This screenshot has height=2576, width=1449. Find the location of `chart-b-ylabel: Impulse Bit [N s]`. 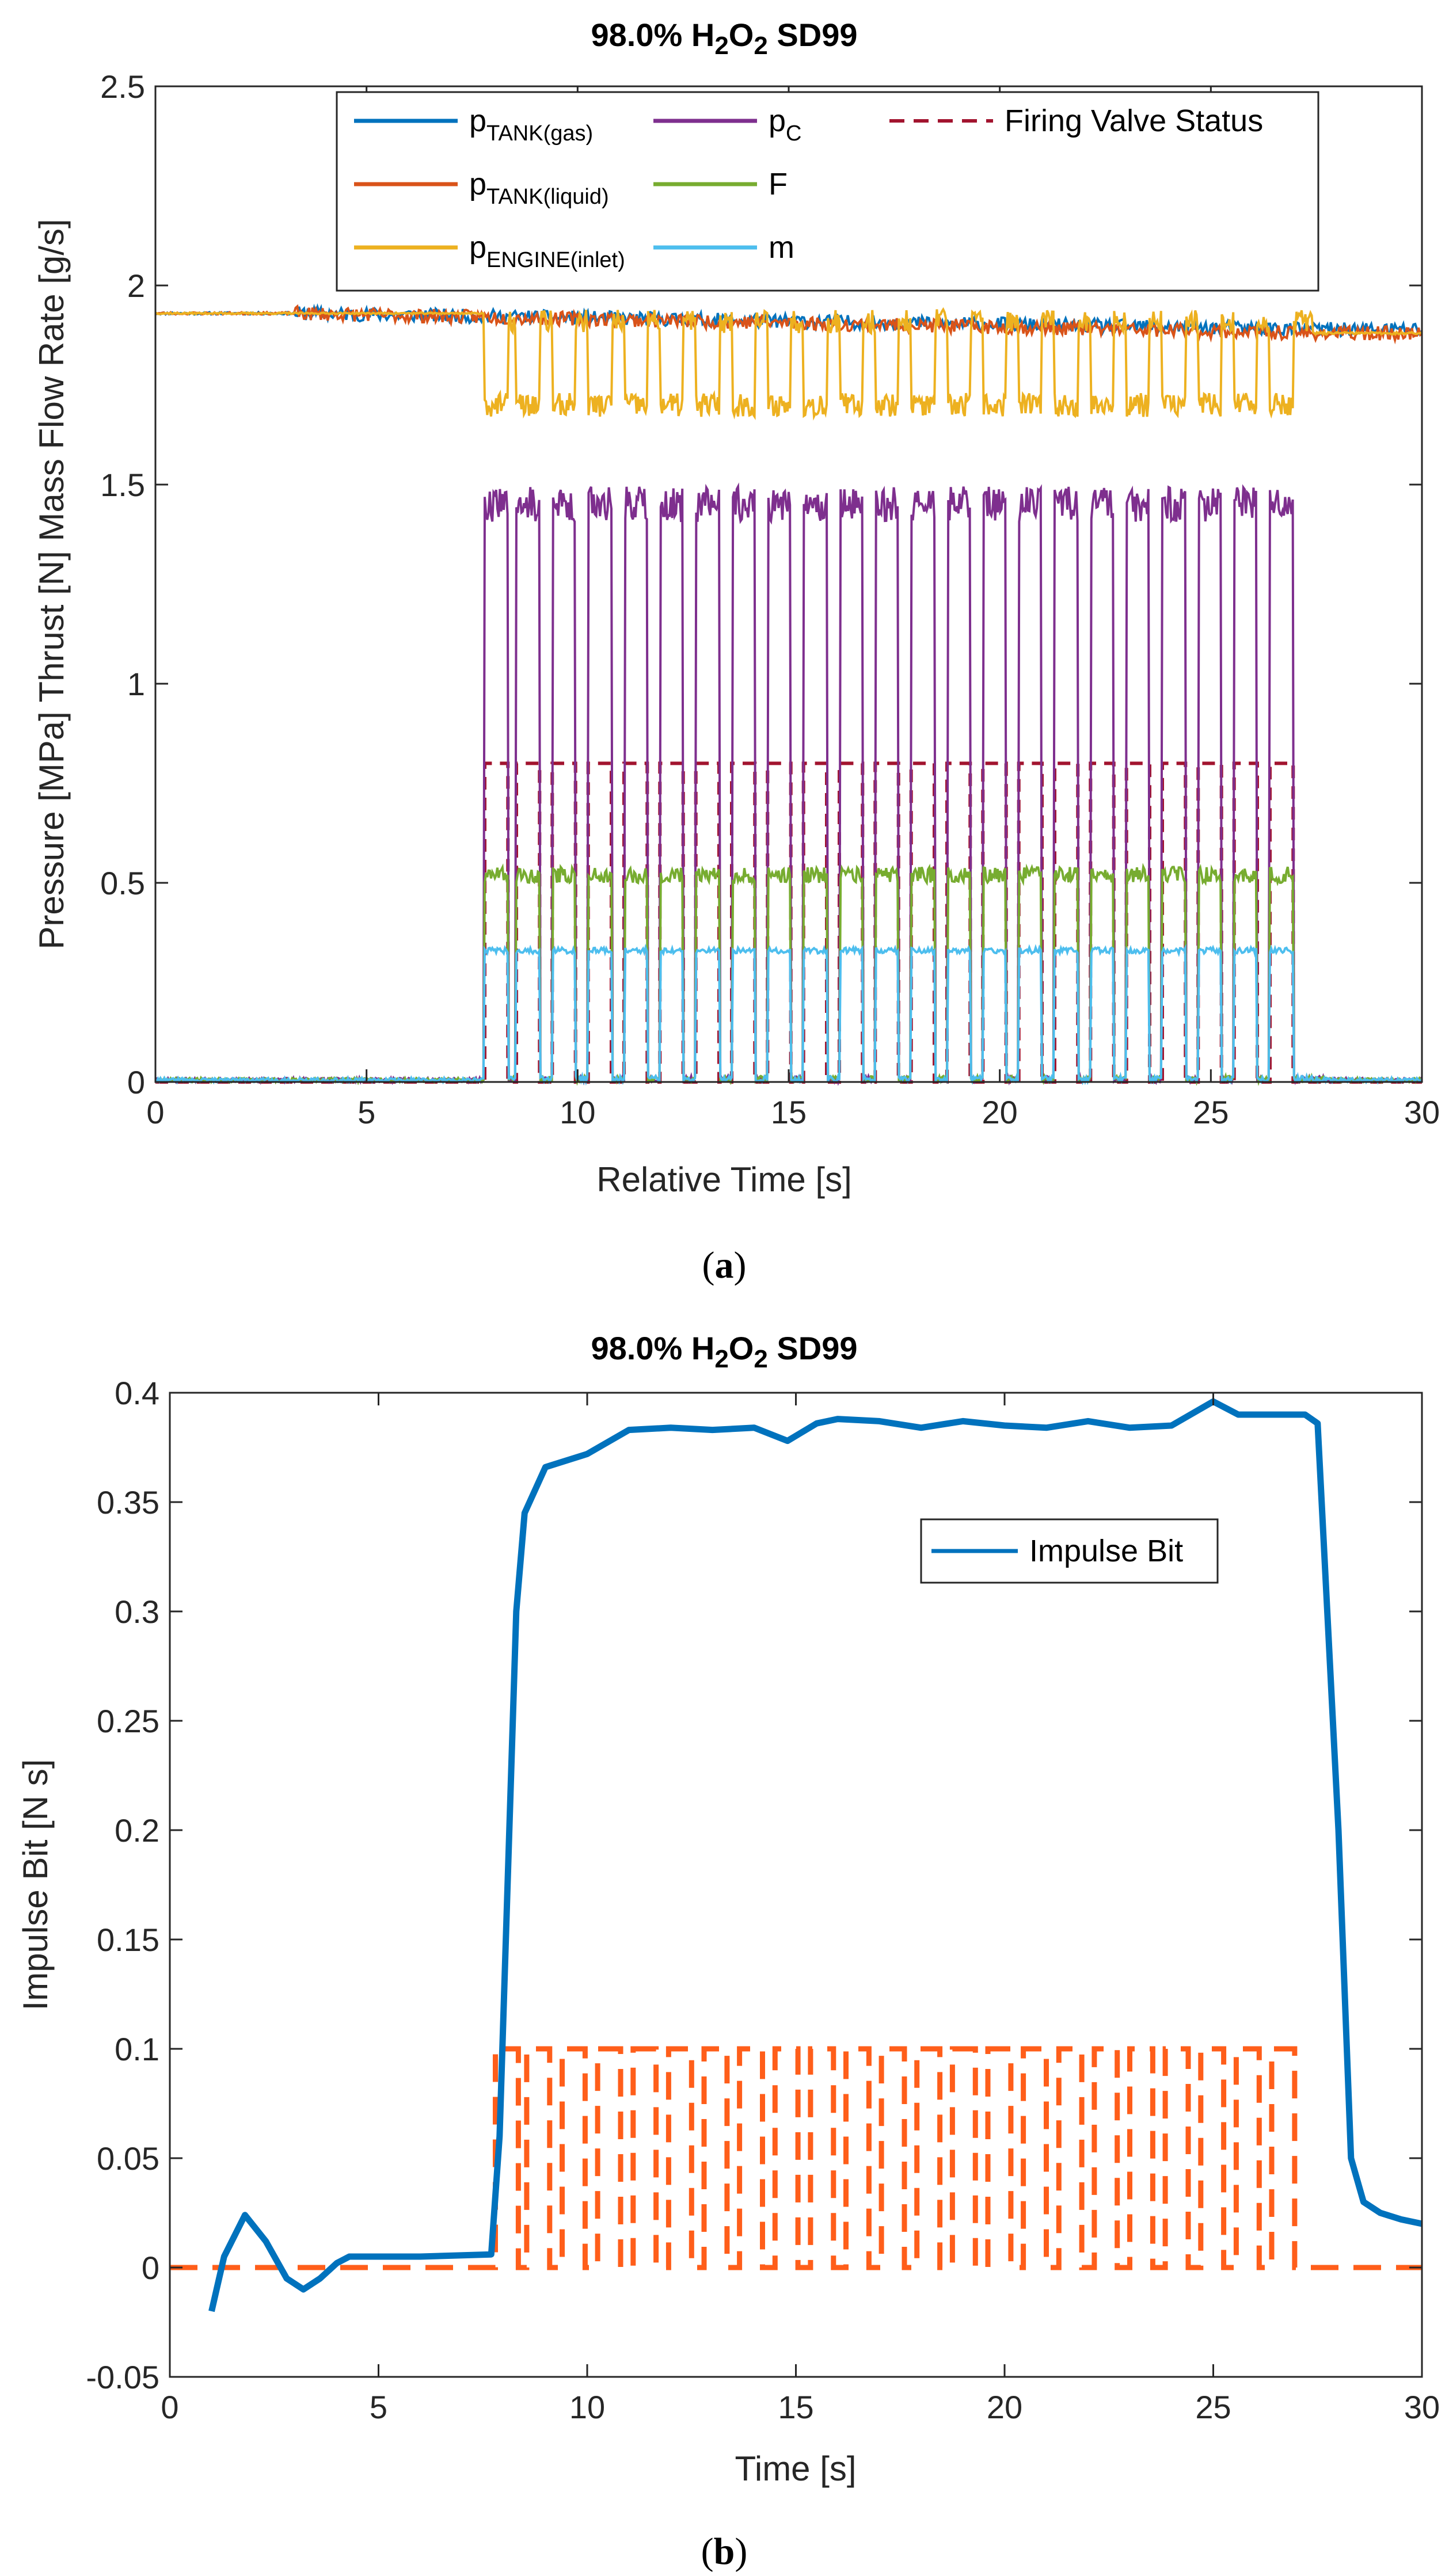

chart-b-ylabel: Impulse Bit [N s] is located at coordinates (35, 1885).